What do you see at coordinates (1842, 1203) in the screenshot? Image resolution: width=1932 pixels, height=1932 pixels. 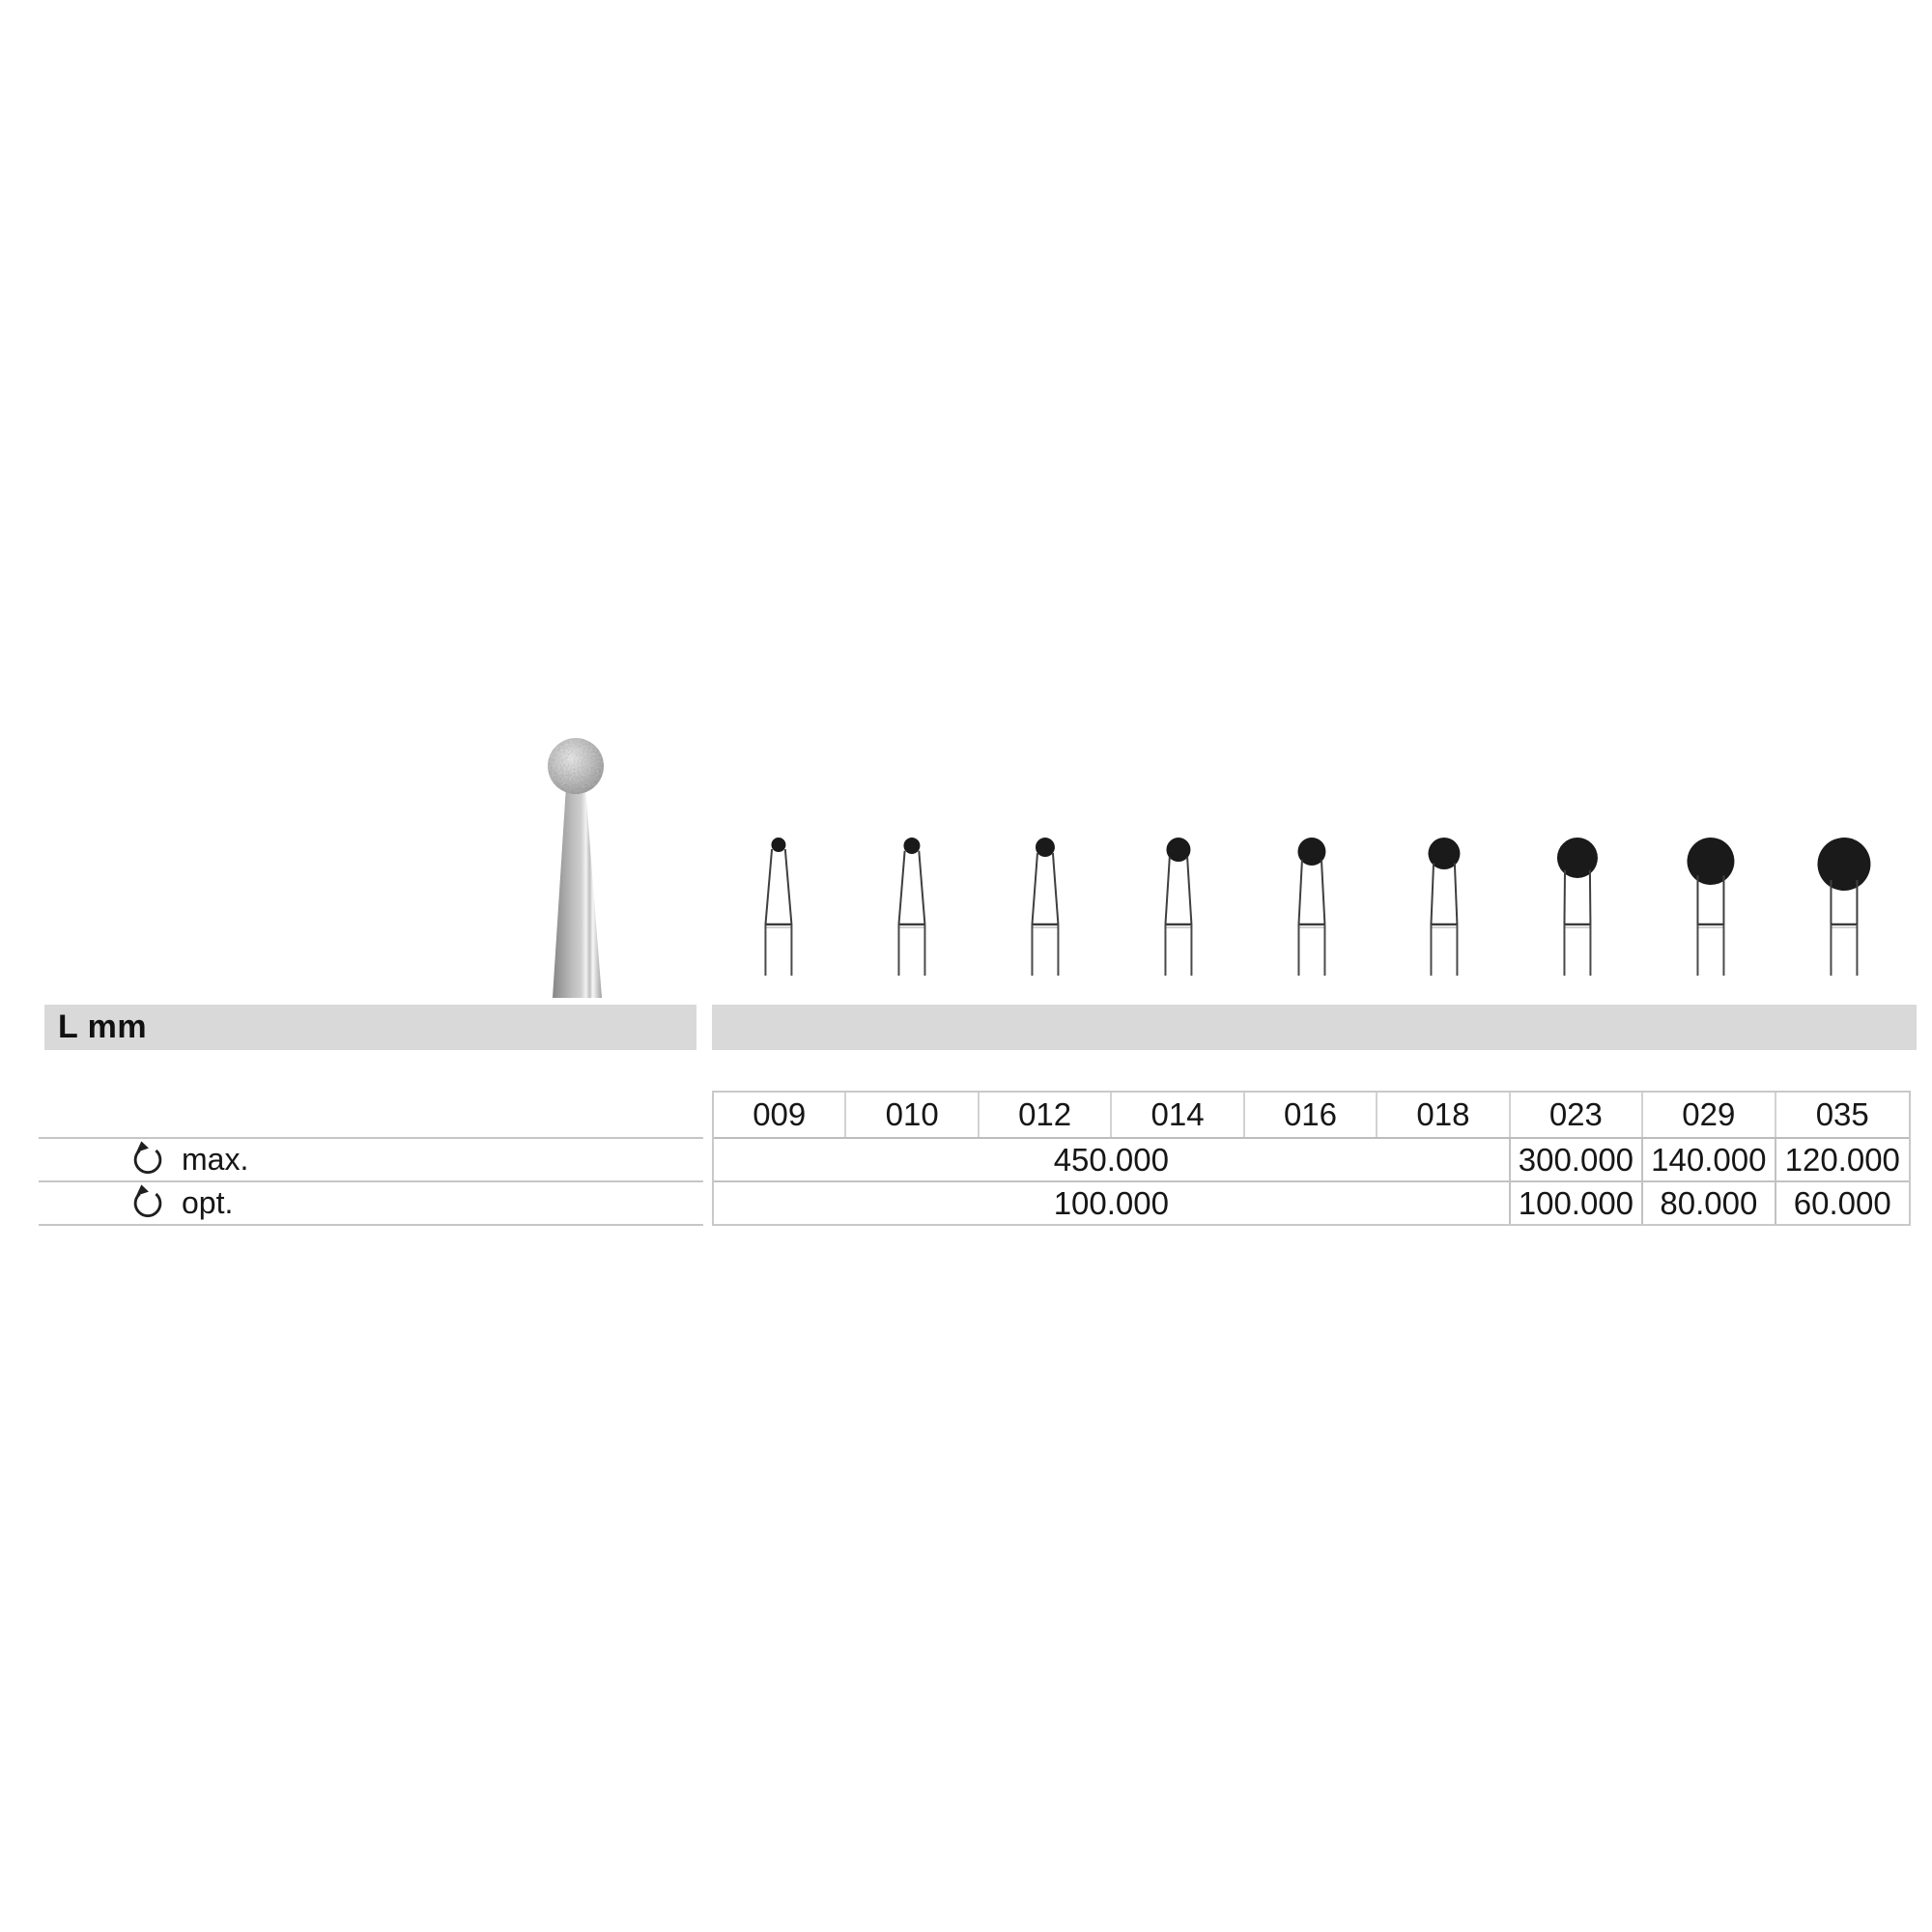 I see `opt-speed-value: 60.000` at bounding box center [1842, 1203].